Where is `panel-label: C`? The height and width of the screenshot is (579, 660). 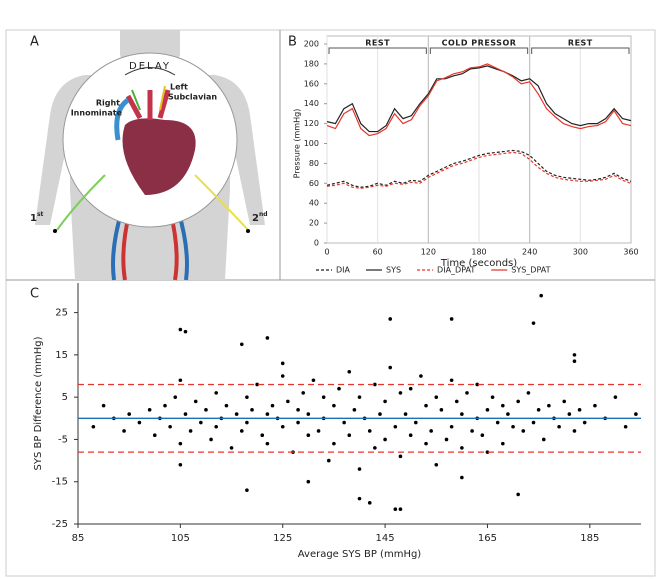 panel-label: C is located at coordinates (34, 294).